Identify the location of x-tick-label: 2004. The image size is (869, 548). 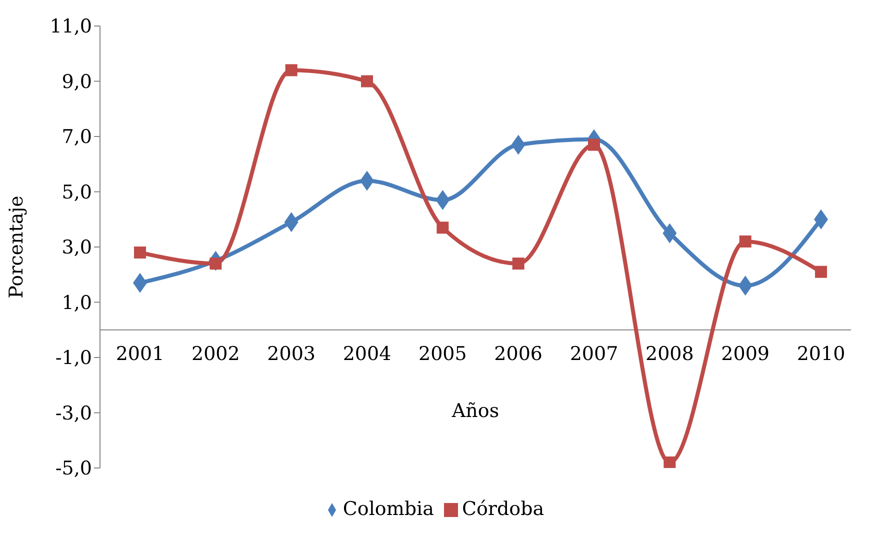
(367, 353).